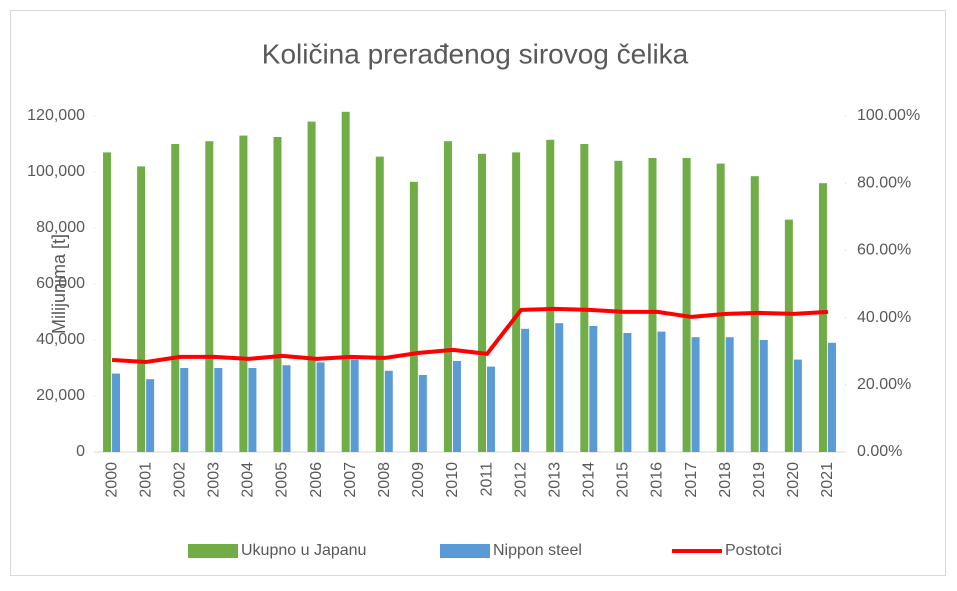 The height and width of the screenshot is (591, 957). Describe the element at coordinates (111, 480) in the screenshot. I see `x-tick-label: 2000` at that location.